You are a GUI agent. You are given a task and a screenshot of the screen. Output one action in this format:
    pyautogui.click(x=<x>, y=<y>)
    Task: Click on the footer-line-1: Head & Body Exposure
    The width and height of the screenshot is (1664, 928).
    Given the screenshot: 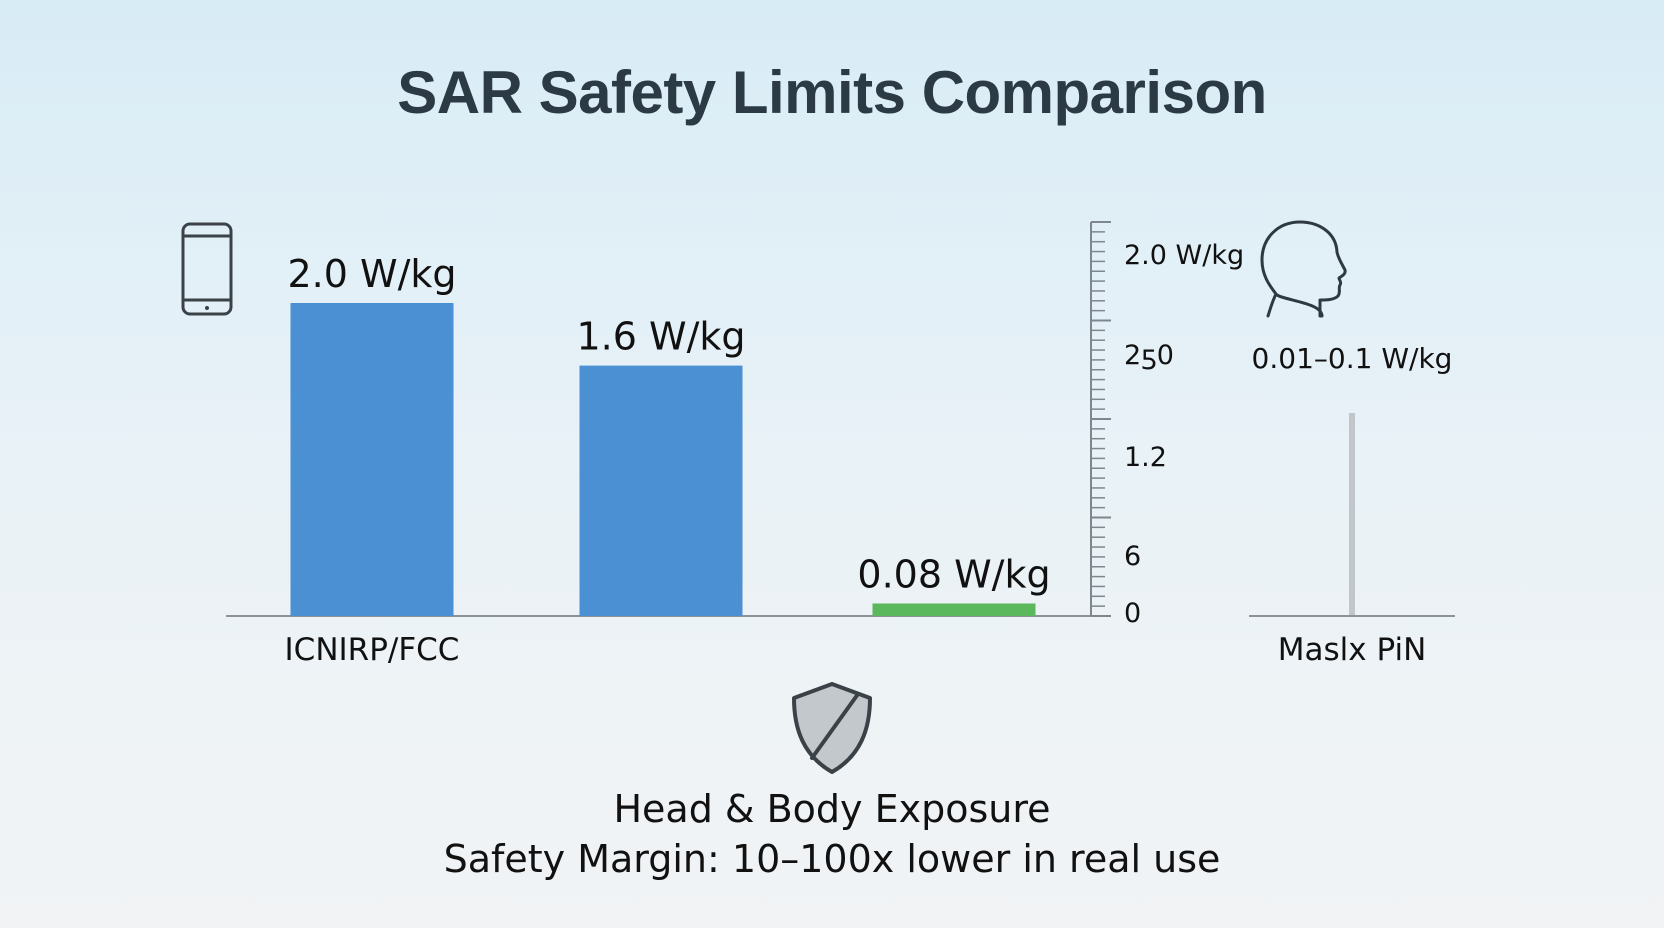 What is the action you would take?
    pyautogui.click(x=832, y=809)
    